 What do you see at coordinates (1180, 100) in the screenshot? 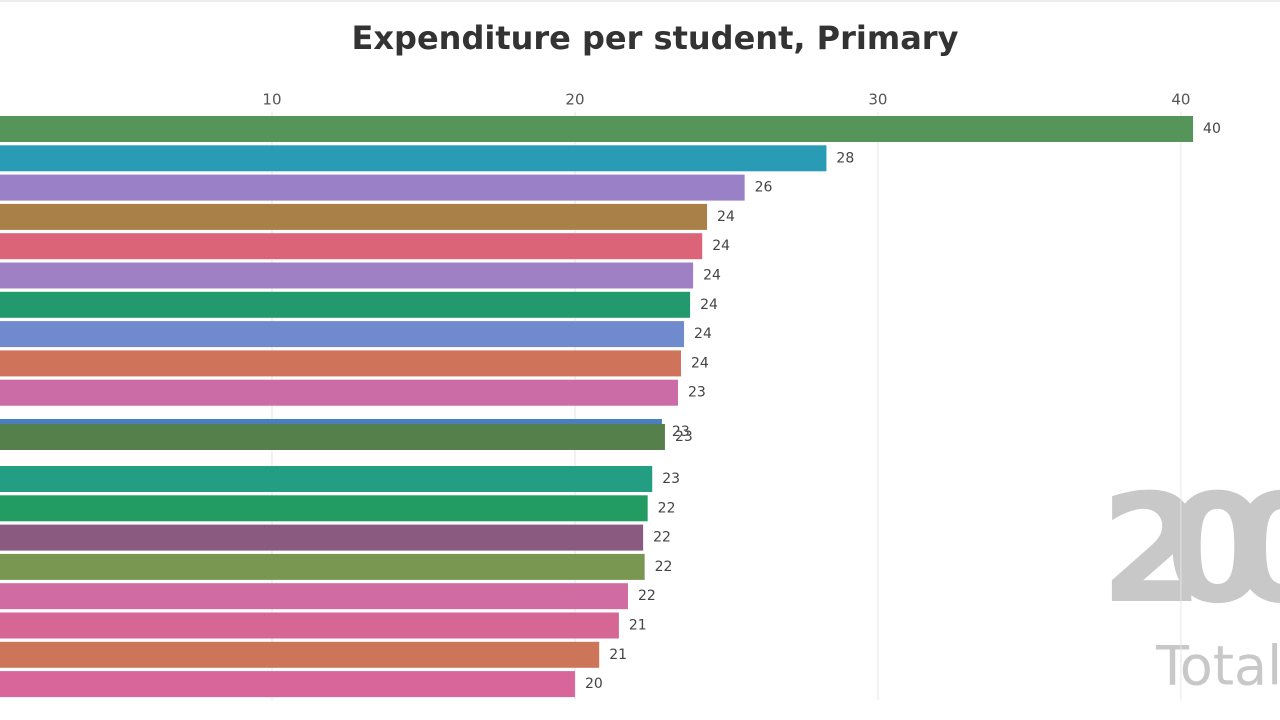
I see `x-tick-label: 40` at bounding box center [1180, 100].